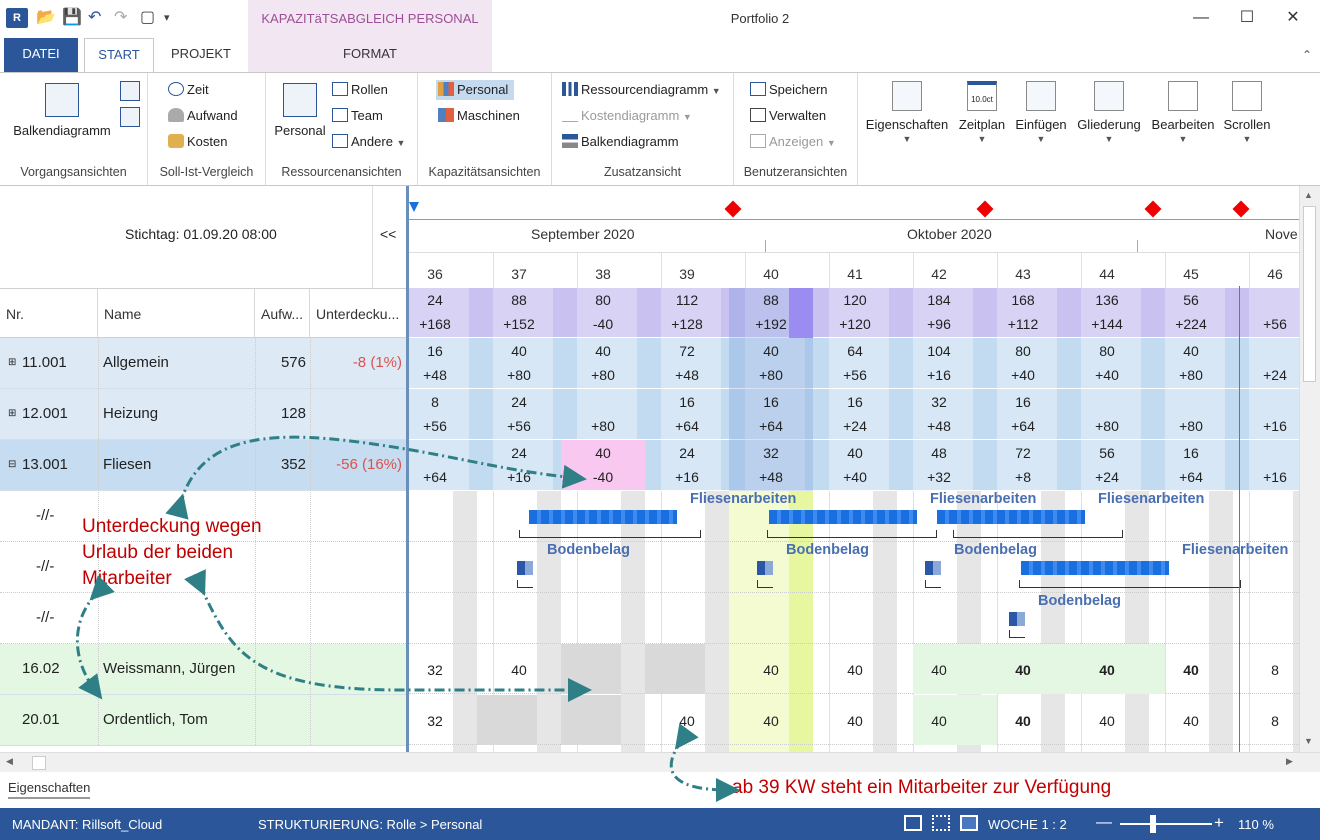 The height and width of the screenshot is (840, 1320). What do you see at coordinates (1275, 426) in the screenshot?
I see `capacity-value: +16` at bounding box center [1275, 426].